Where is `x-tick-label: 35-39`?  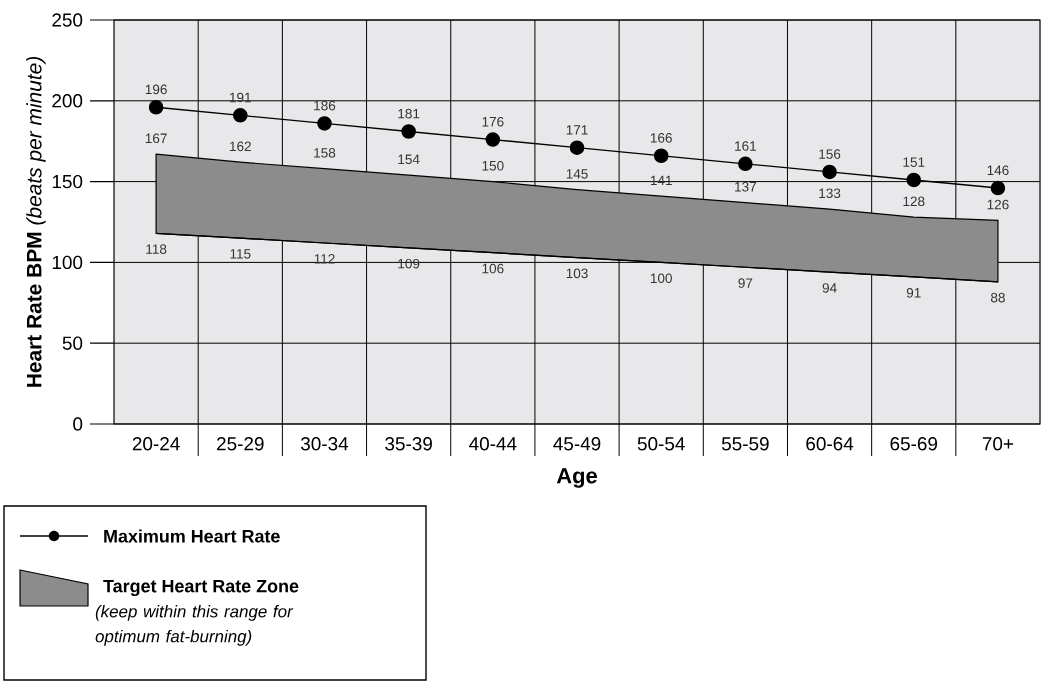
x-tick-label: 35-39 is located at coordinates (408, 444).